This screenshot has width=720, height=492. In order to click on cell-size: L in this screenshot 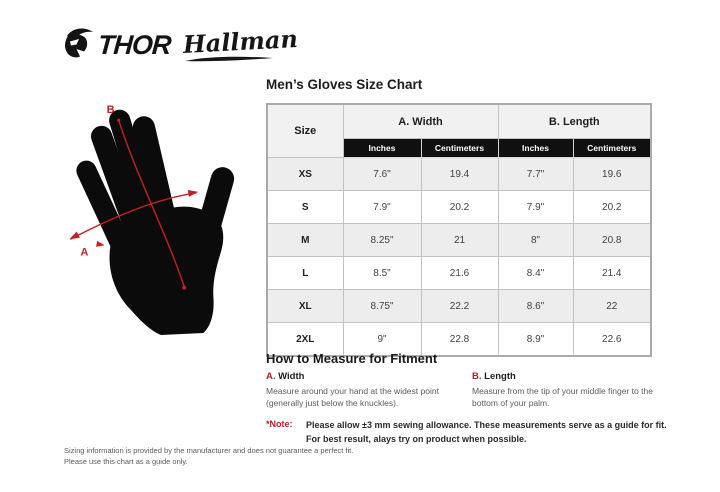, I will do `click(305, 273)`.